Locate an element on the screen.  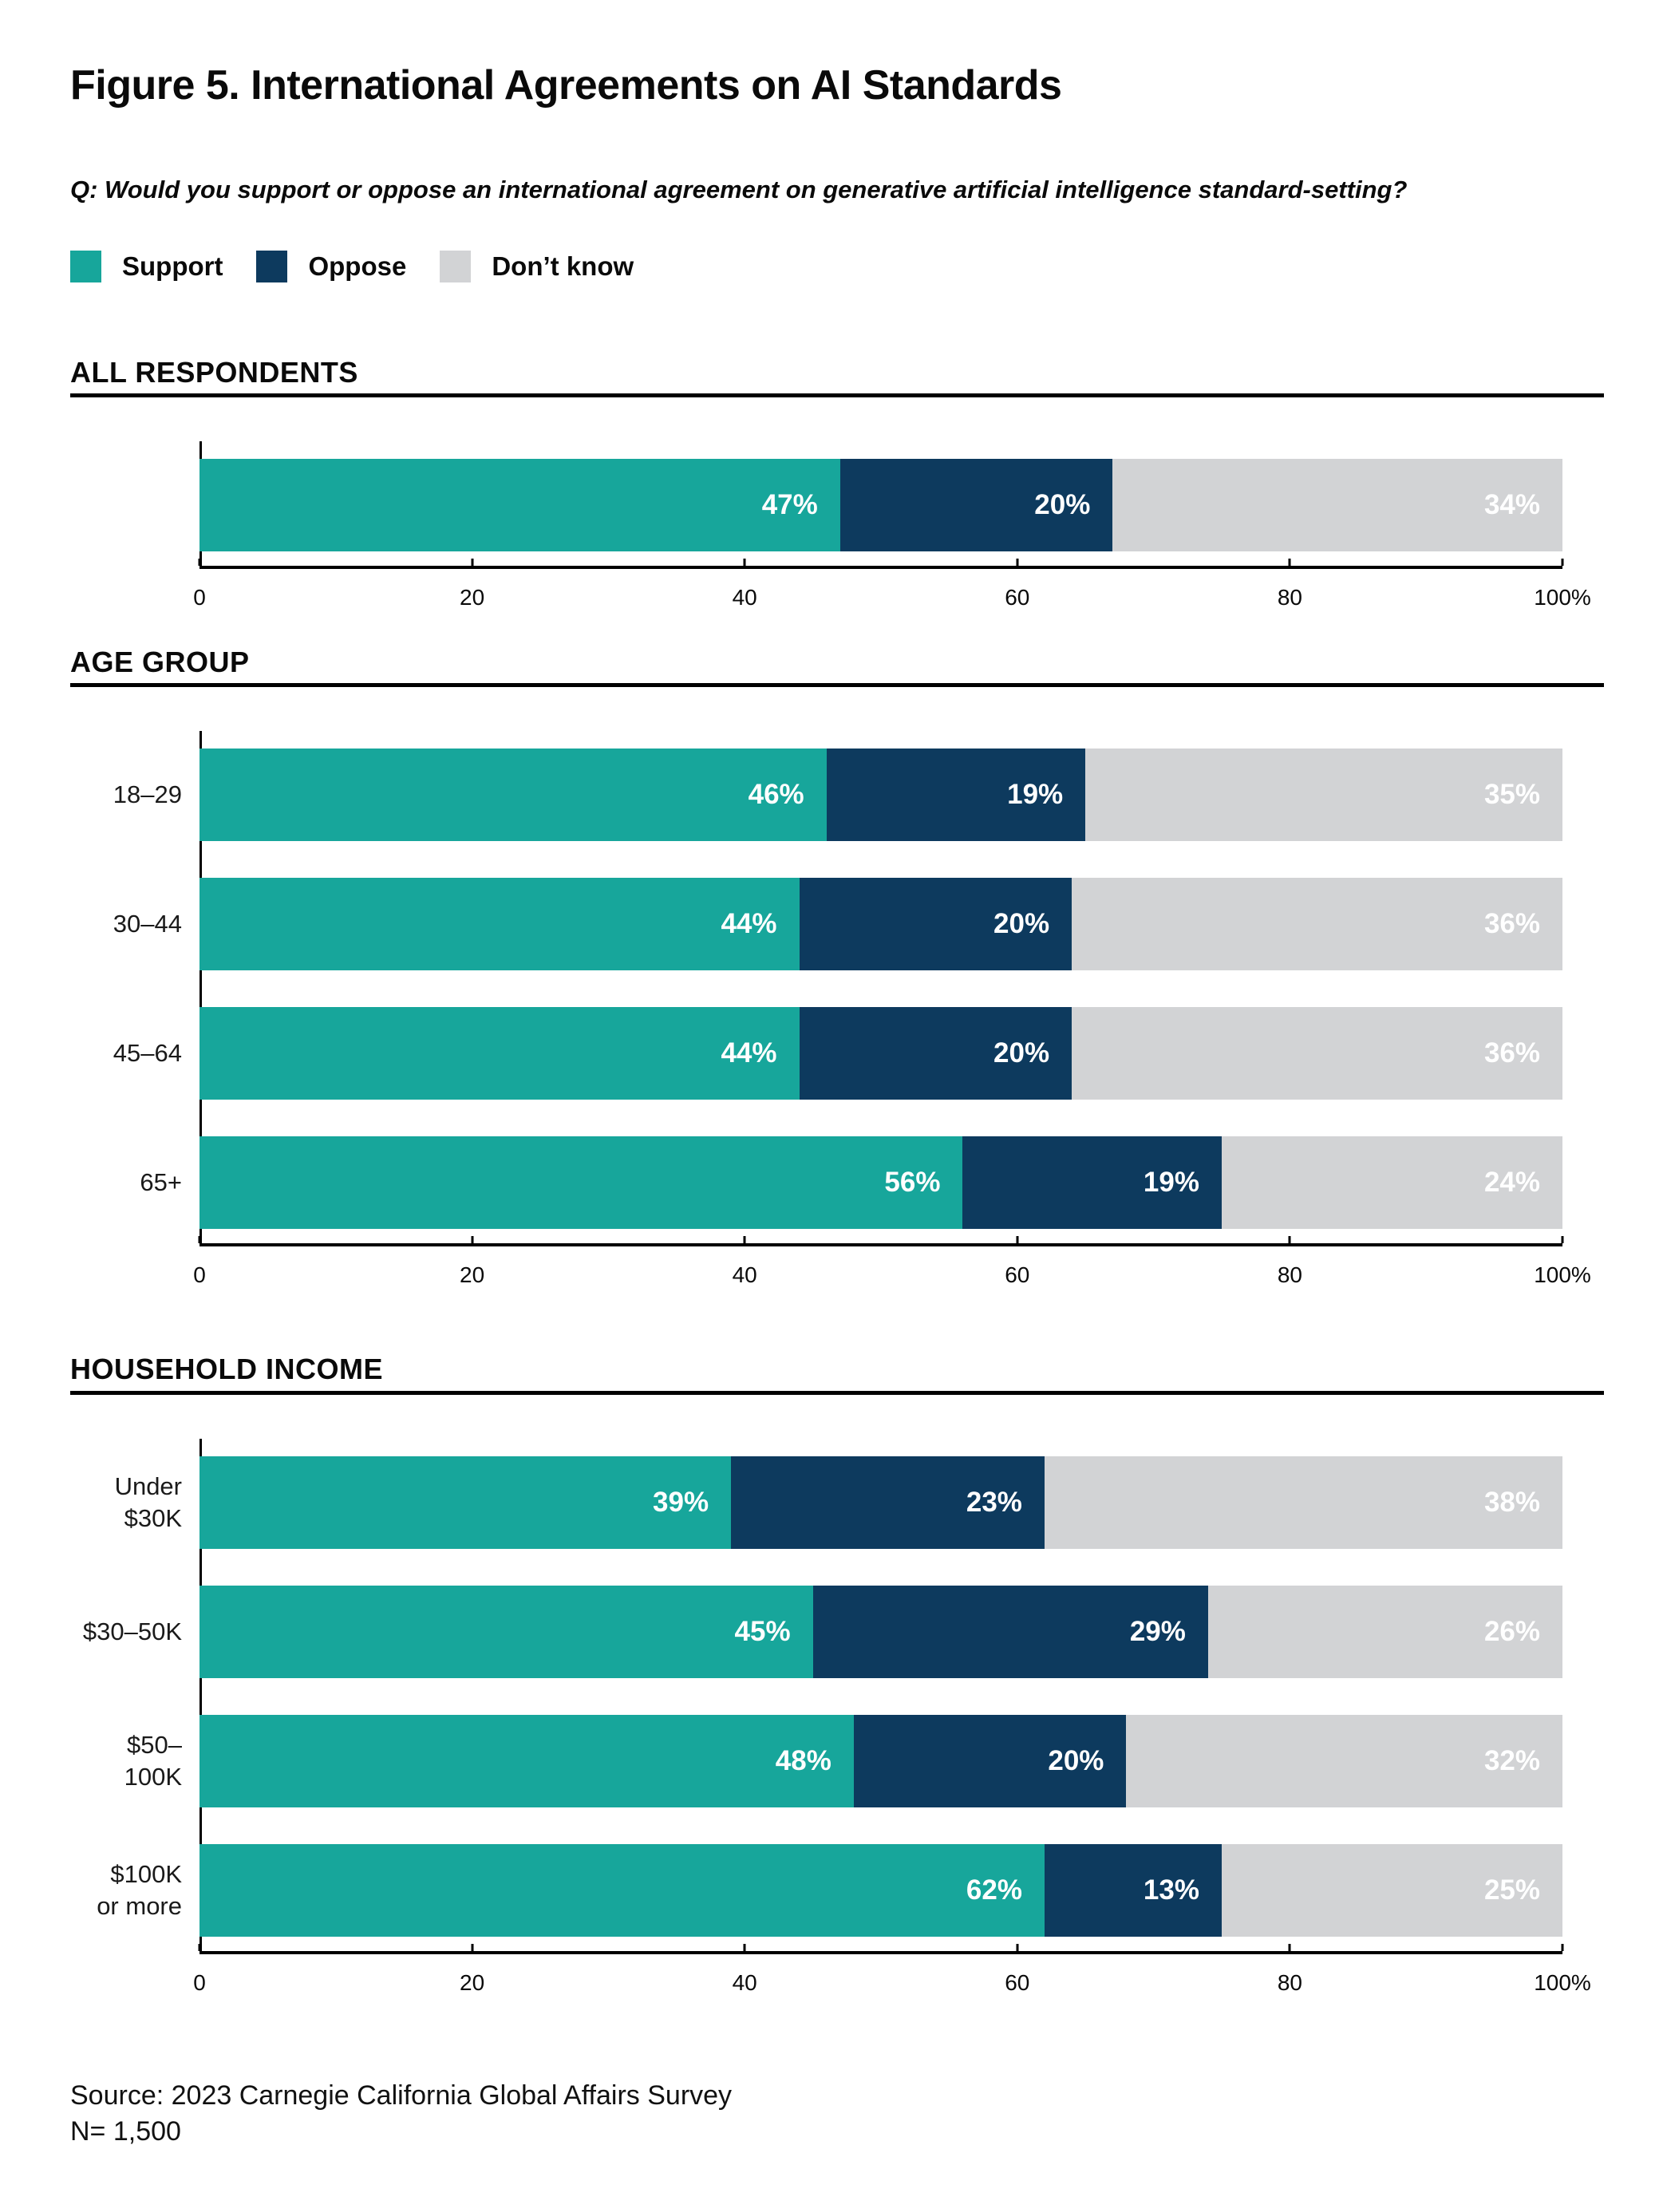
stacked-bar: 62% 13% 25% is located at coordinates (880, 1890).